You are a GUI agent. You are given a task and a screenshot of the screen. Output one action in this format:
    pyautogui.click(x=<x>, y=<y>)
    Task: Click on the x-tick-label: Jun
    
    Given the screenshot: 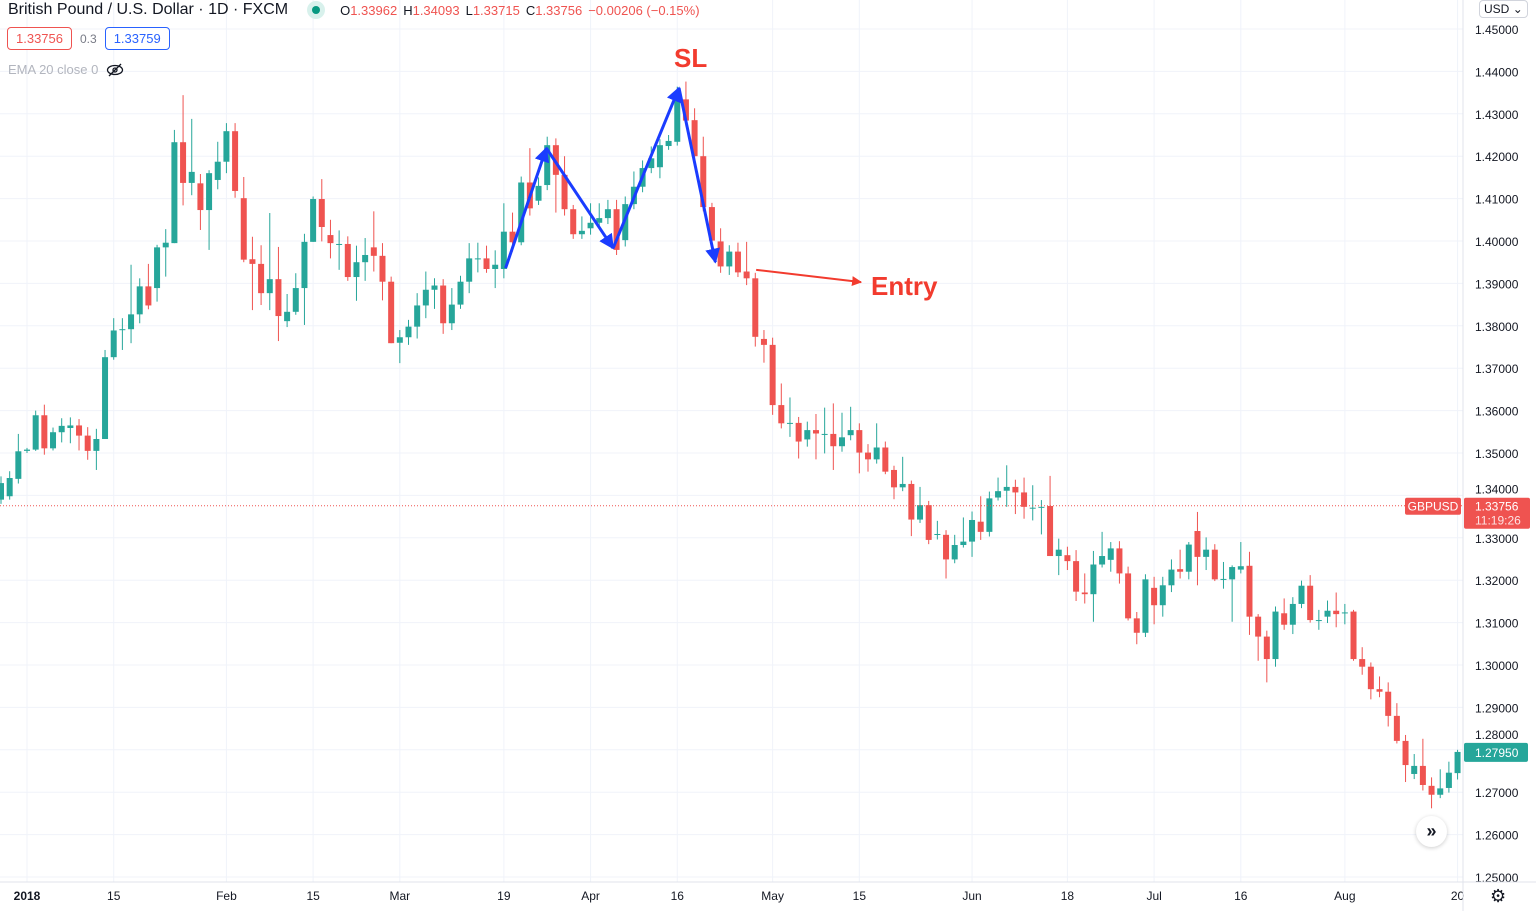 What is the action you would take?
    pyautogui.click(x=971, y=896)
    